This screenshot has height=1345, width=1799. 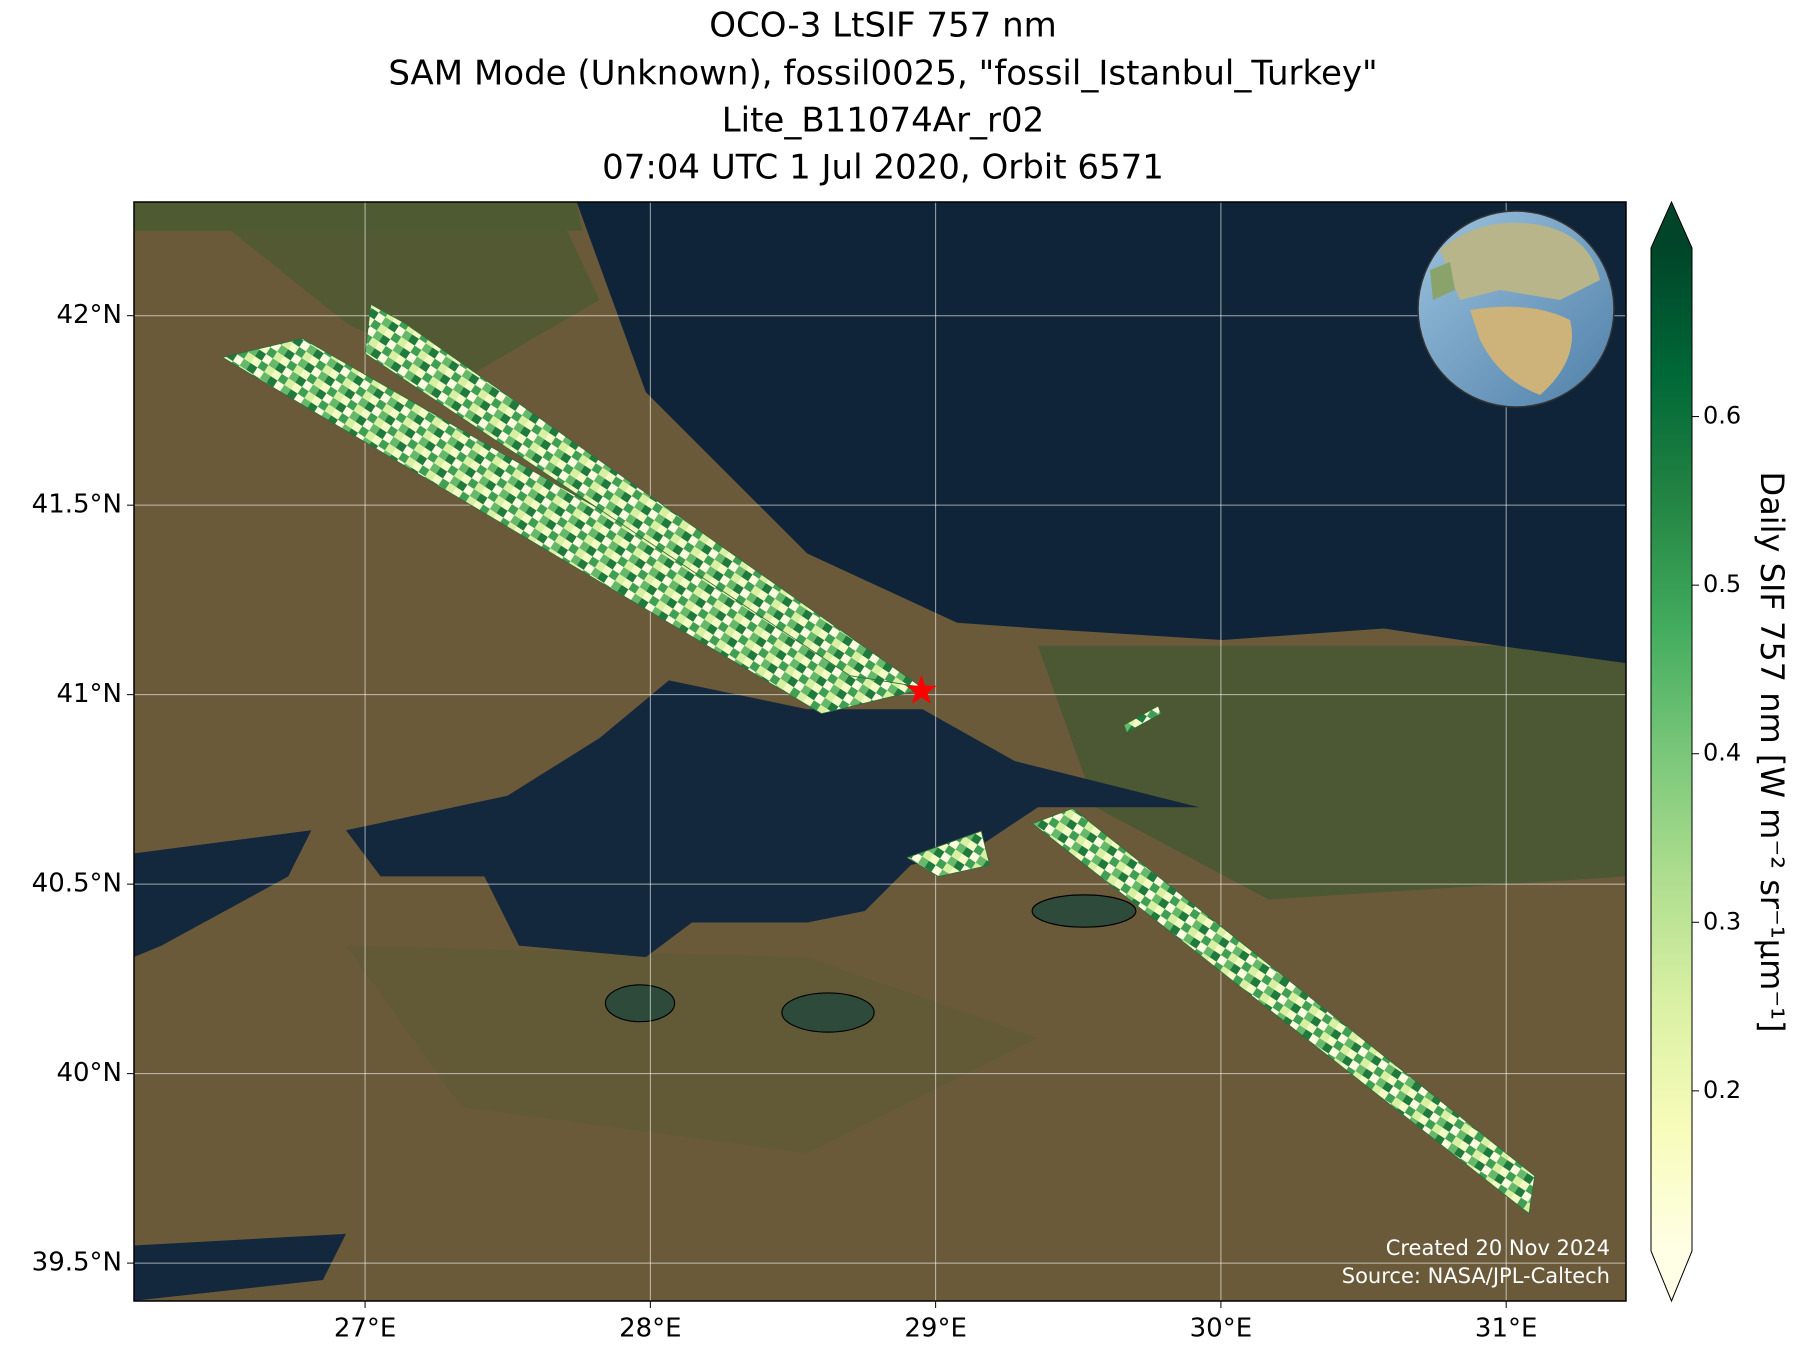 I want to click on x-tick-label: 30°E, so click(x=1221, y=1329).